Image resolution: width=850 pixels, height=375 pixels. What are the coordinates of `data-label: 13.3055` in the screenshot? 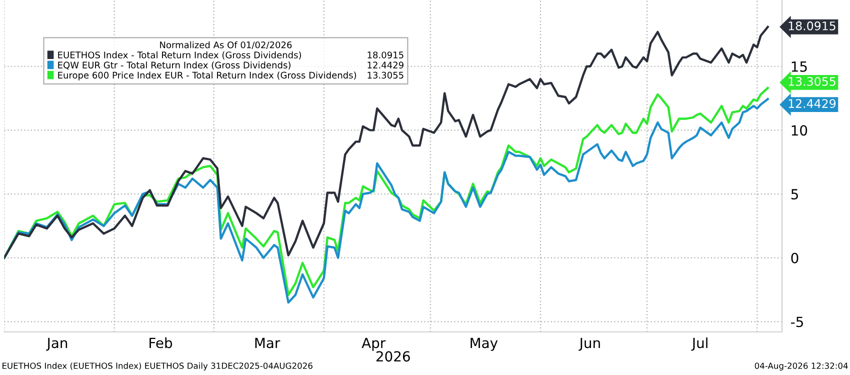 It's located at (812, 81).